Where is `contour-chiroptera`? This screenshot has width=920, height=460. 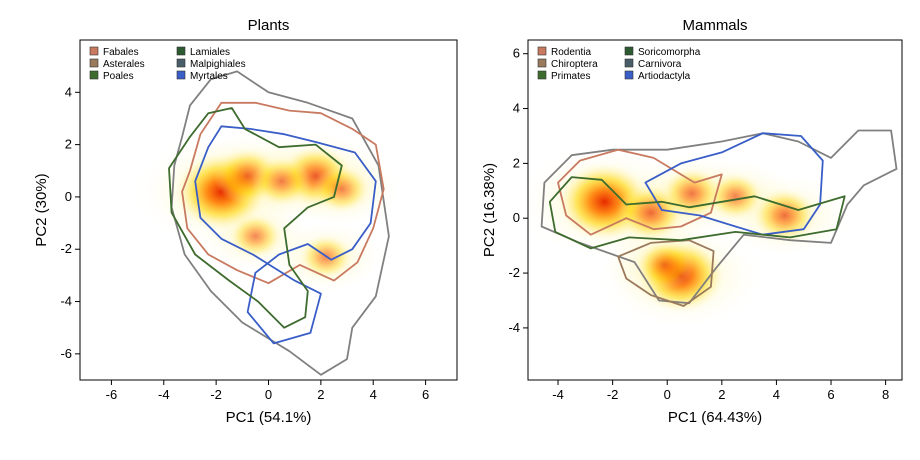 contour-chiroptera is located at coordinates (666, 273).